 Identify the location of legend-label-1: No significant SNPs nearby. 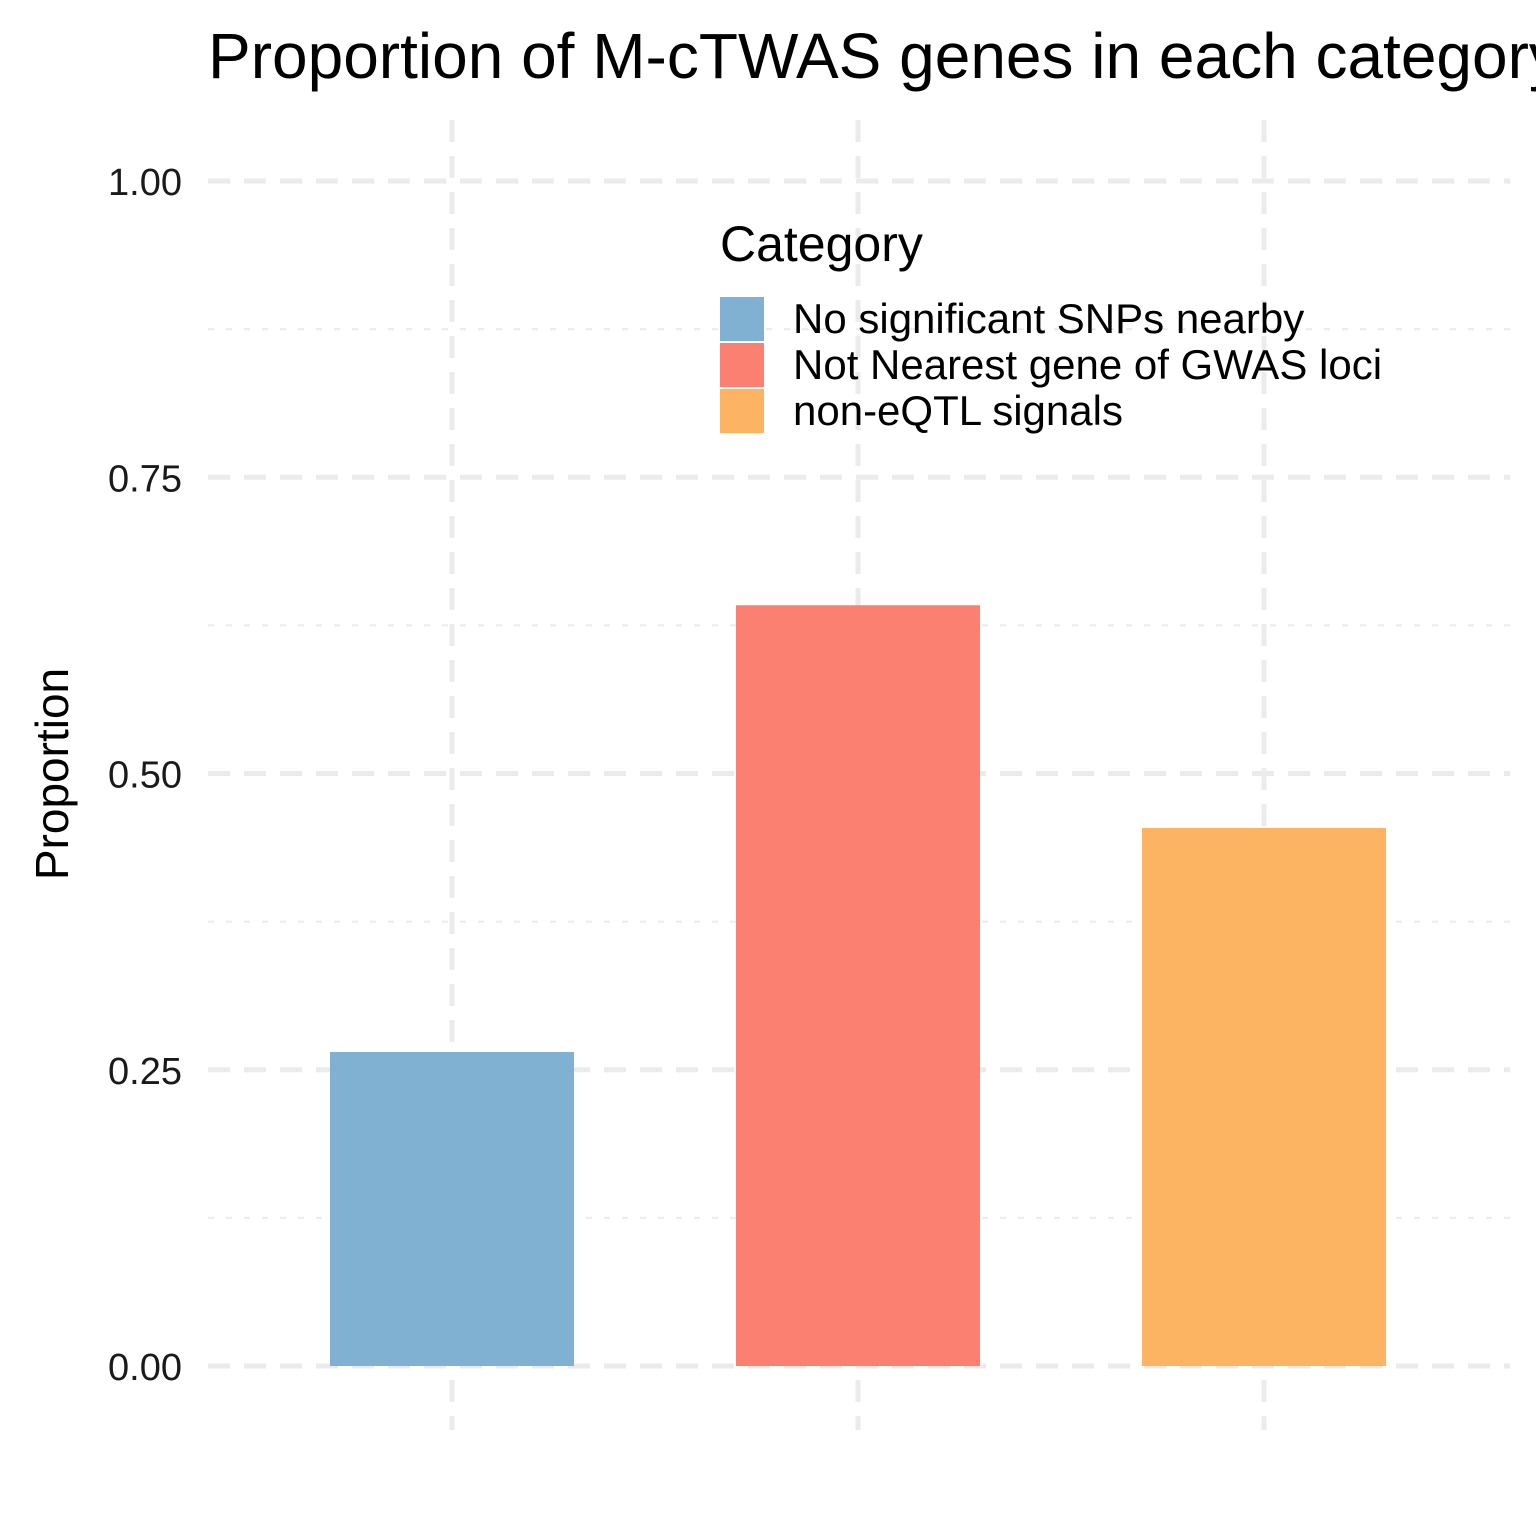
(1048, 318).